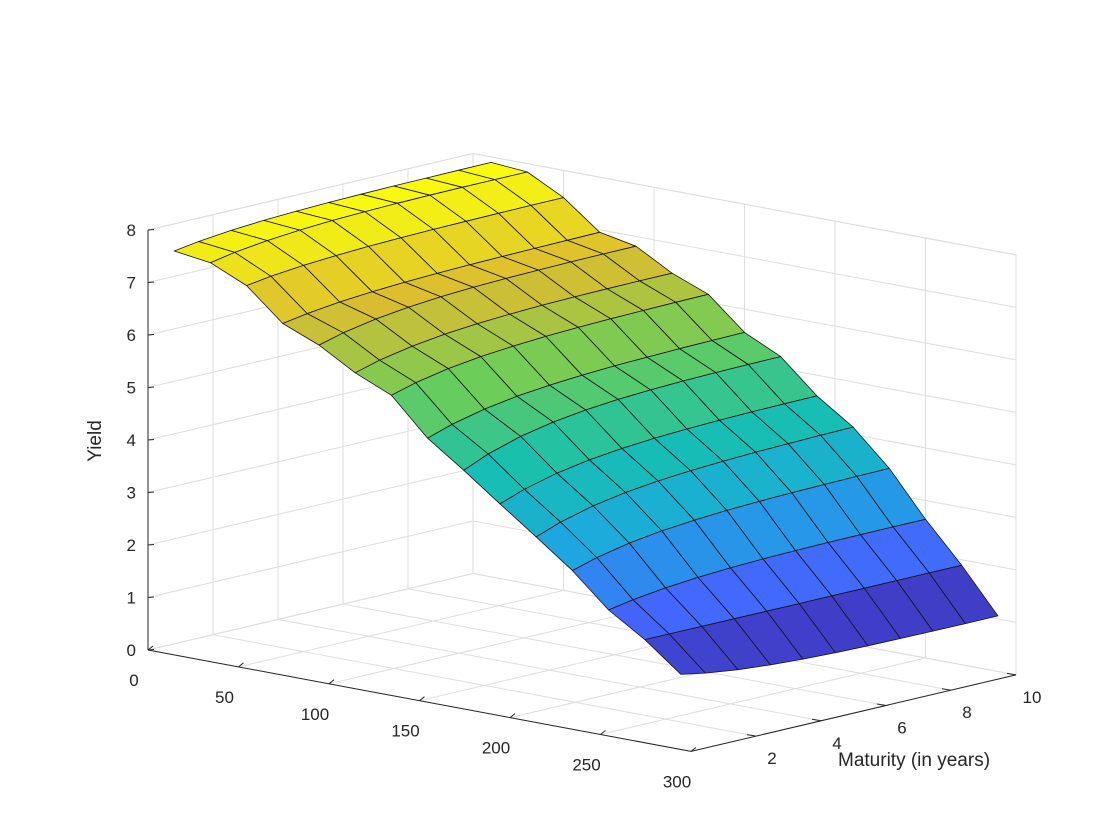 The image size is (1120, 840). I want to click on z-tick-label: 2, so click(131, 545).